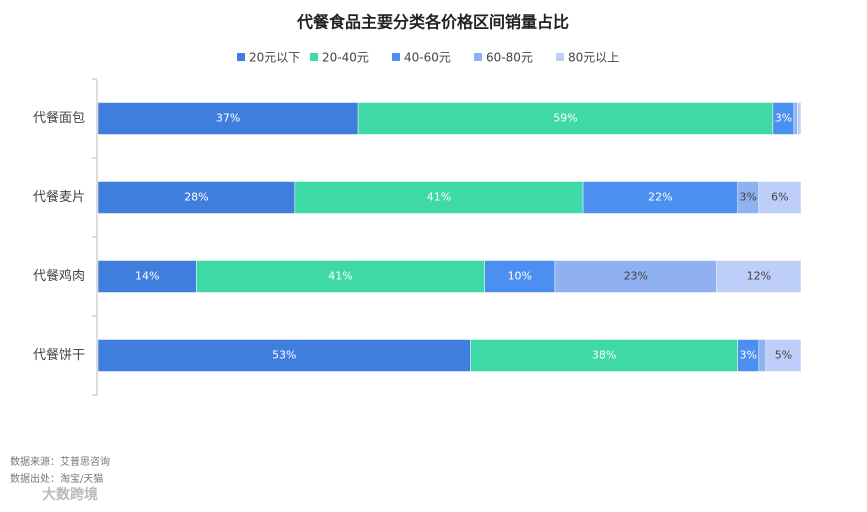 The image size is (867, 512). What do you see at coordinates (60, 461) in the screenshot?
I see `source-note: 数据来源：艾普思咨询` at bounding box center [60, 461].